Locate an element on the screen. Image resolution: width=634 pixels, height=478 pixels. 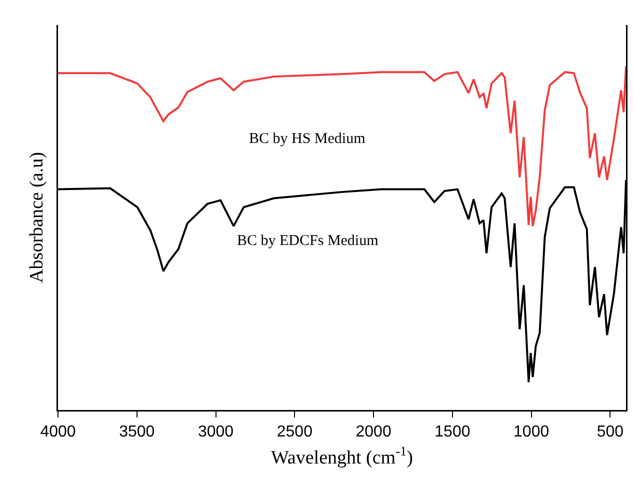
x-tick-label: 4000 is located at coordinates (58, 432).